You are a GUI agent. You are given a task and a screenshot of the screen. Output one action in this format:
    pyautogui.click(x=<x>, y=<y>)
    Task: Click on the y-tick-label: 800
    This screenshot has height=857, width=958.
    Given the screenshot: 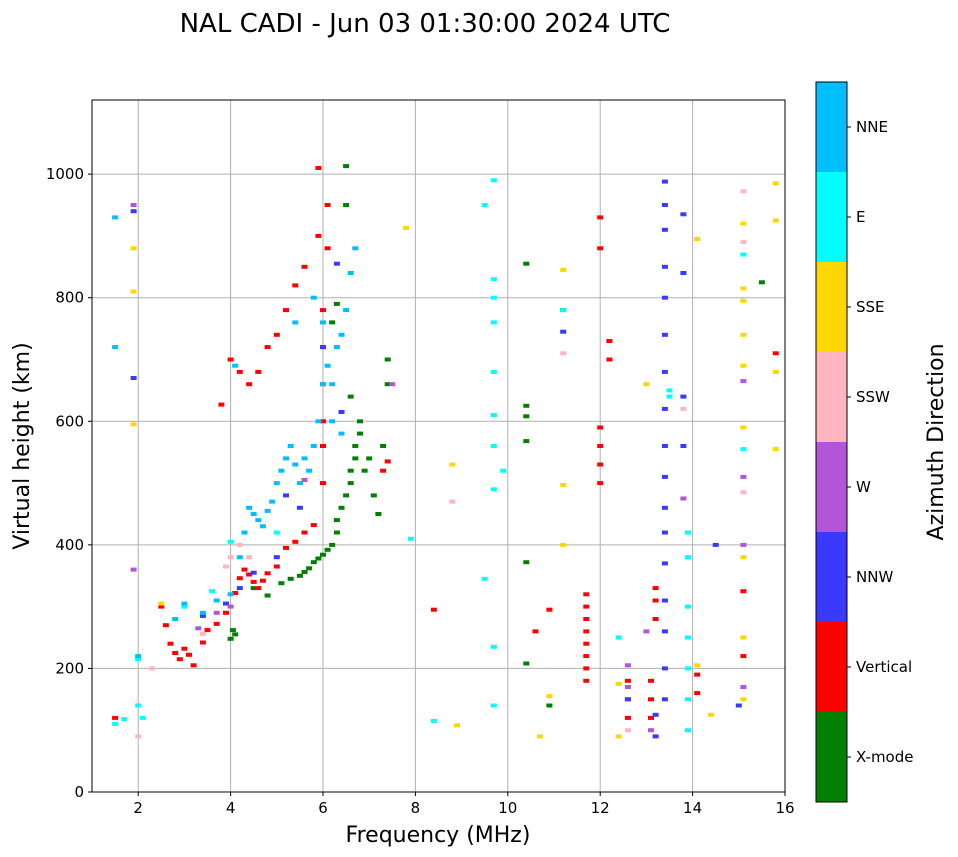 What is the action you would take?
    pyautogui.click(x=69, y=298)
    